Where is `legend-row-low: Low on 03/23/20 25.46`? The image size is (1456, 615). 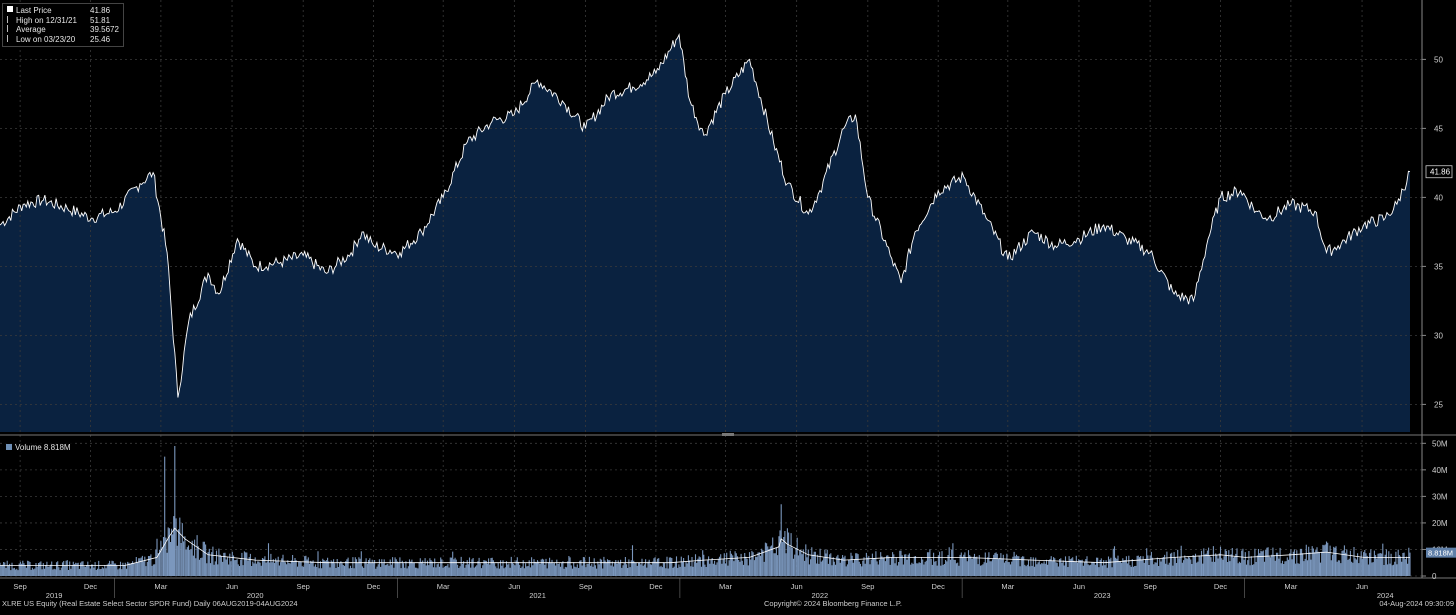
legend-row-low: Low on 03/23/20 25.46 is located at coordinates (63, 39).